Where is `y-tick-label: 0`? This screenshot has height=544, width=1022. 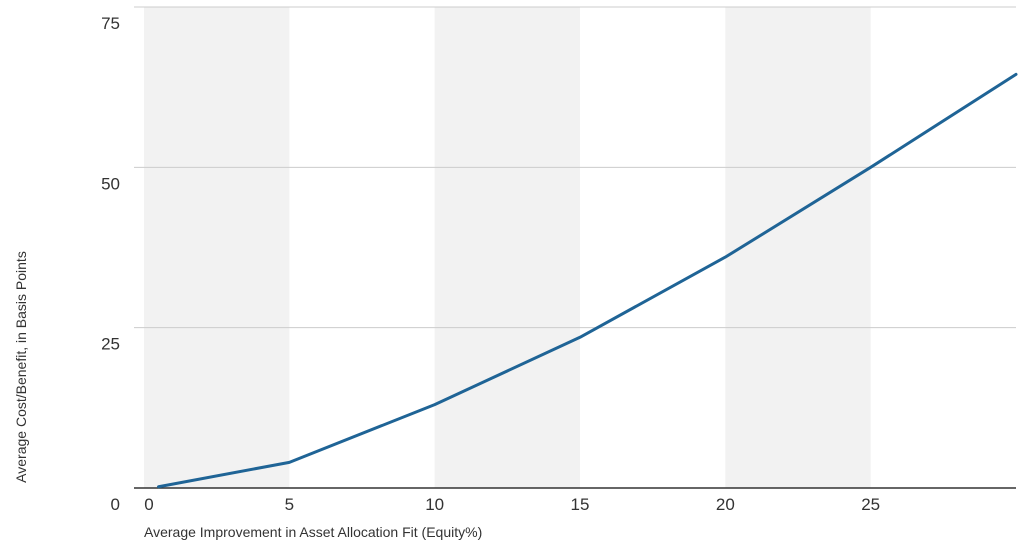 y-tick-label: 0 is located at coordinates (115, 504).